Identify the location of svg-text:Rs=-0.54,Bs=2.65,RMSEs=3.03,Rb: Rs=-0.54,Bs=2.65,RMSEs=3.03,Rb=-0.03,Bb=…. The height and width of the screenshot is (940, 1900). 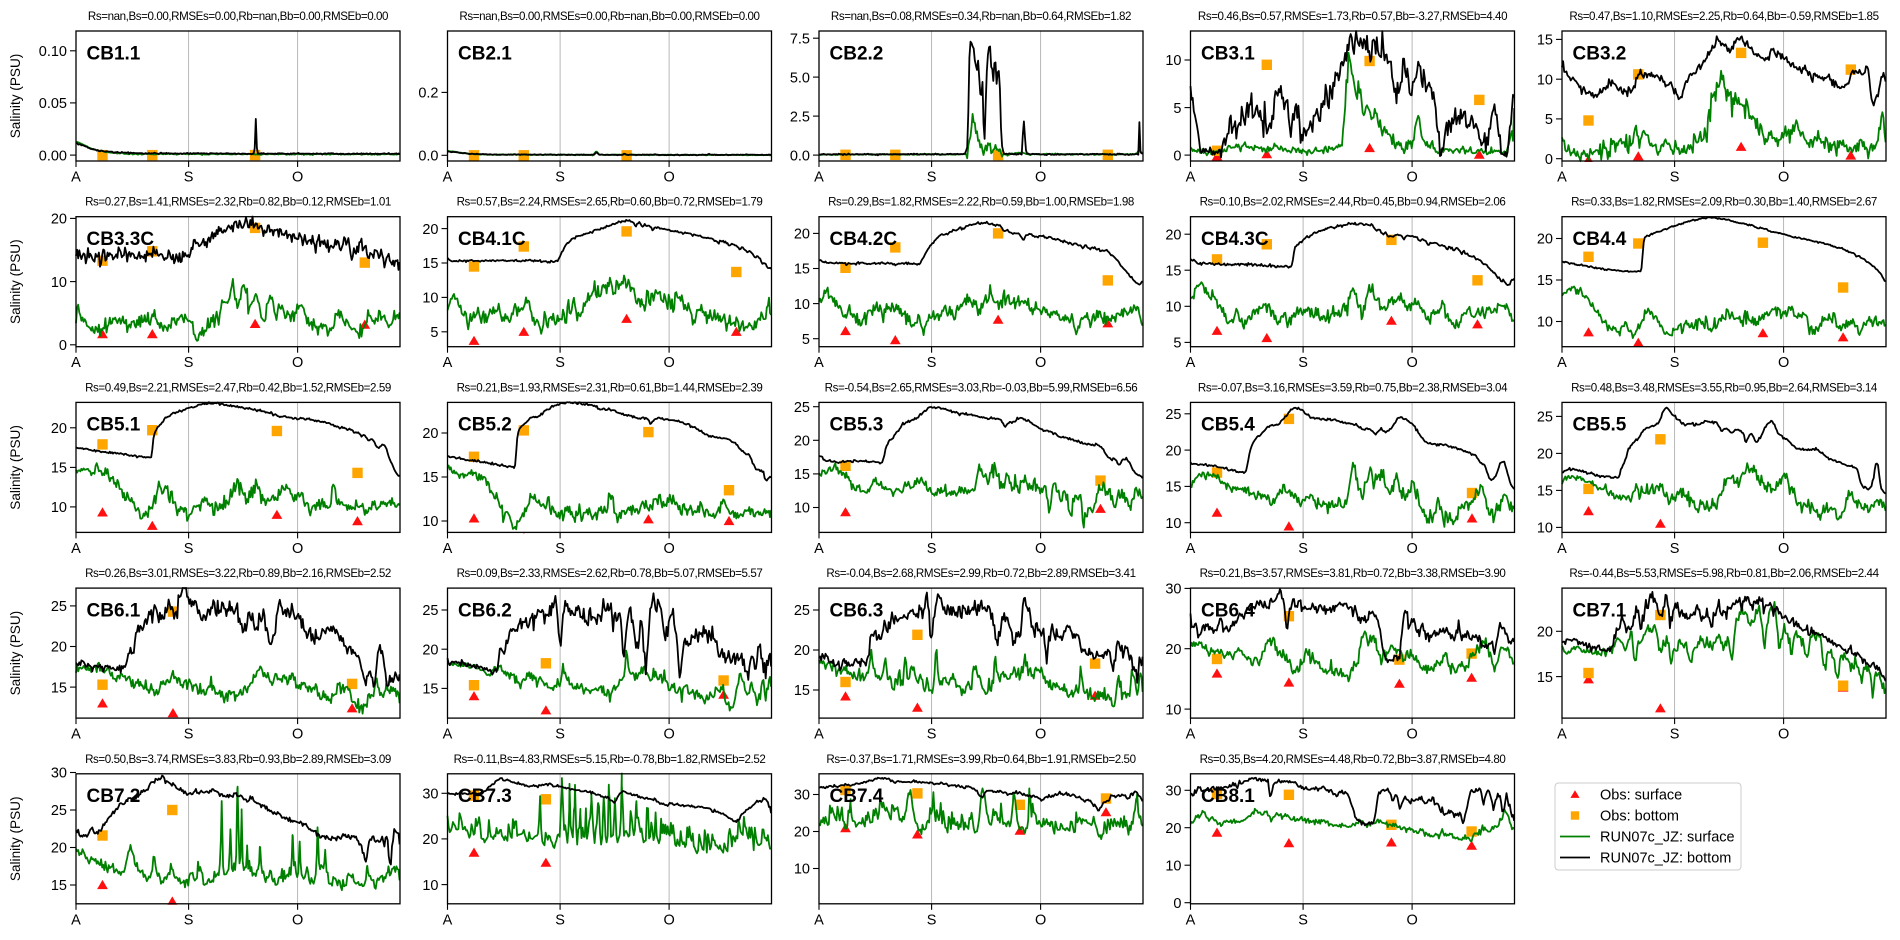
(981, 387).